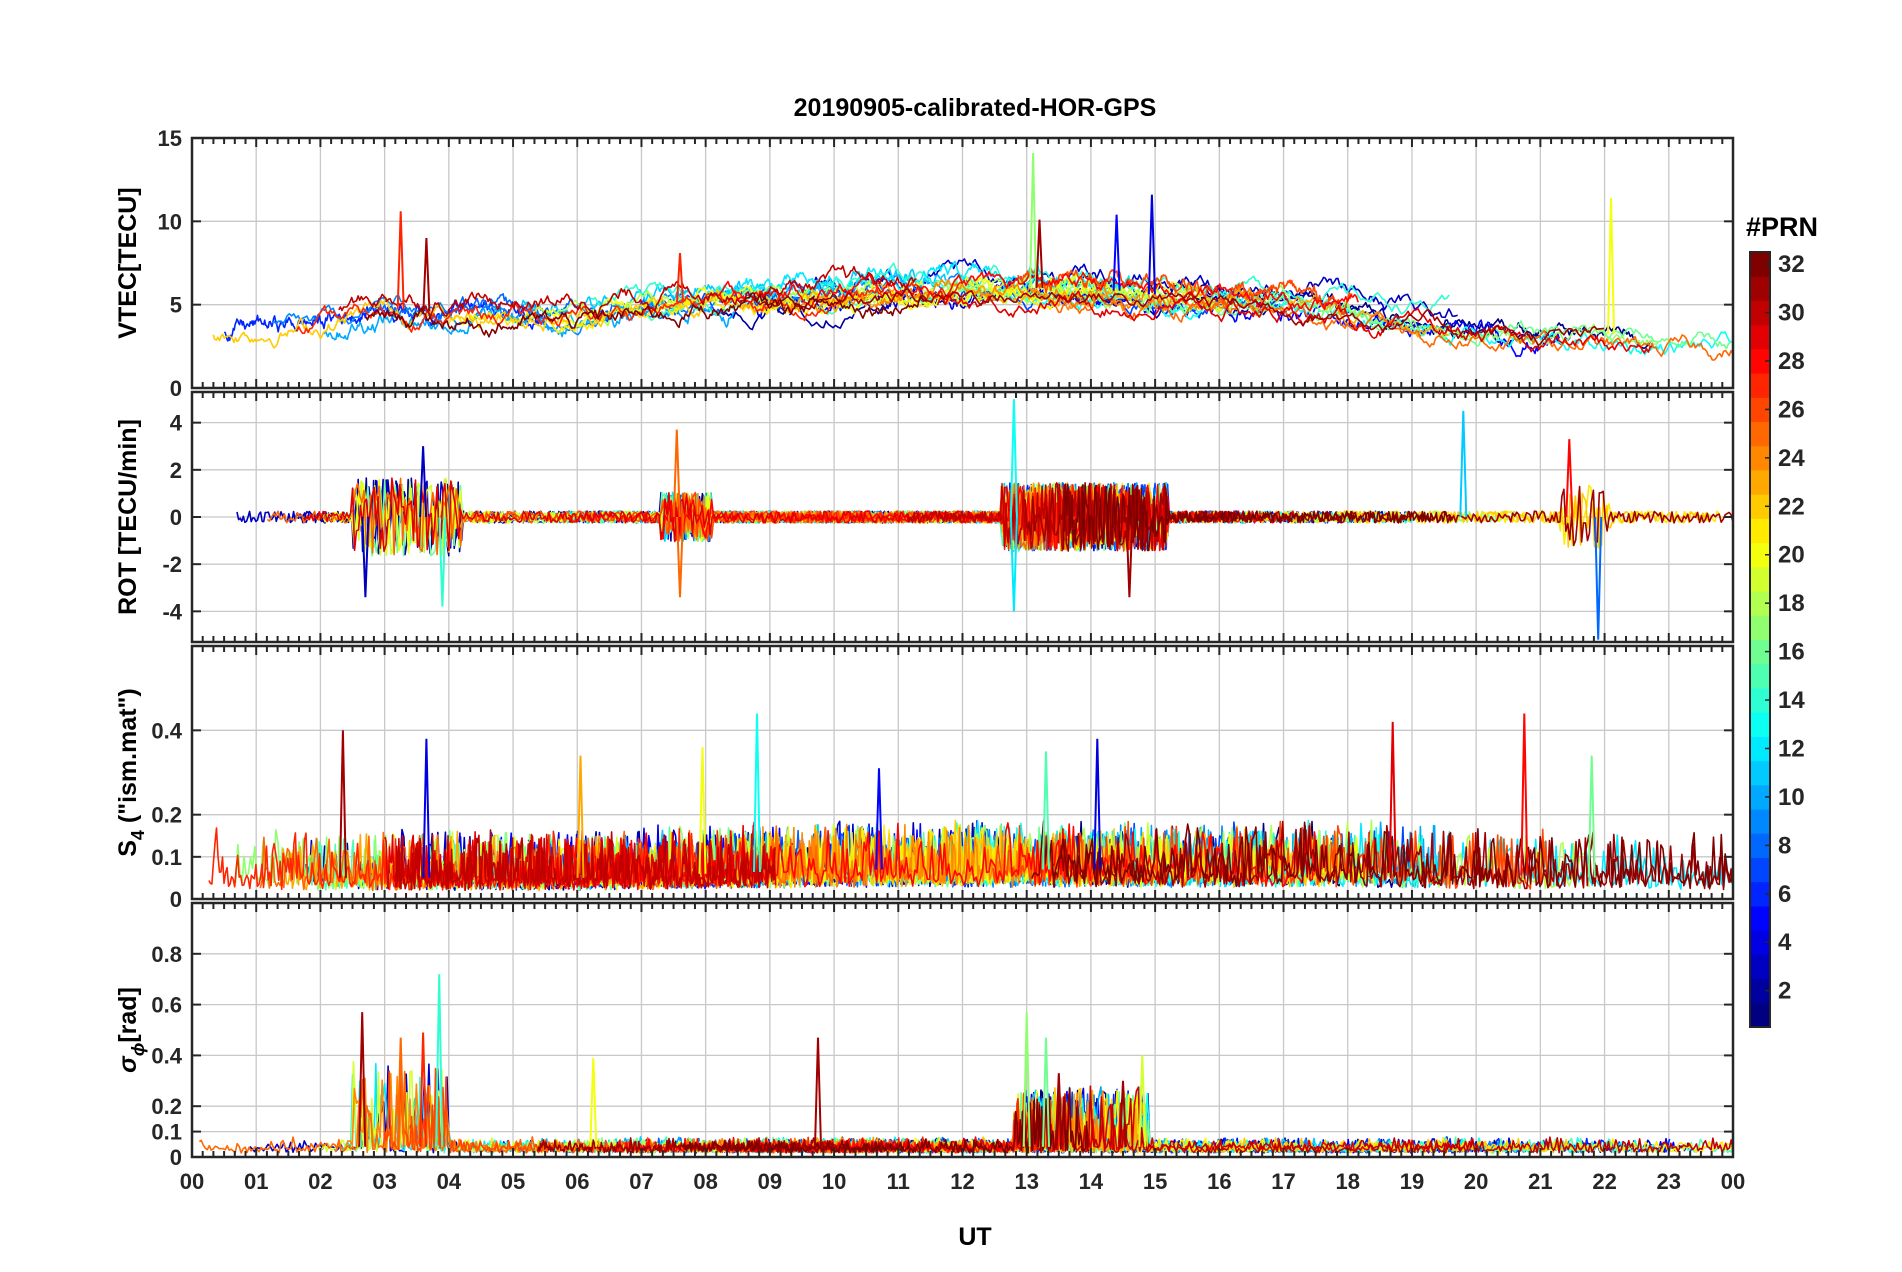  What do you see at coordinates (654, 516) in the screenshot?
I see `prn-25-line` at bounding box center [654, 516].